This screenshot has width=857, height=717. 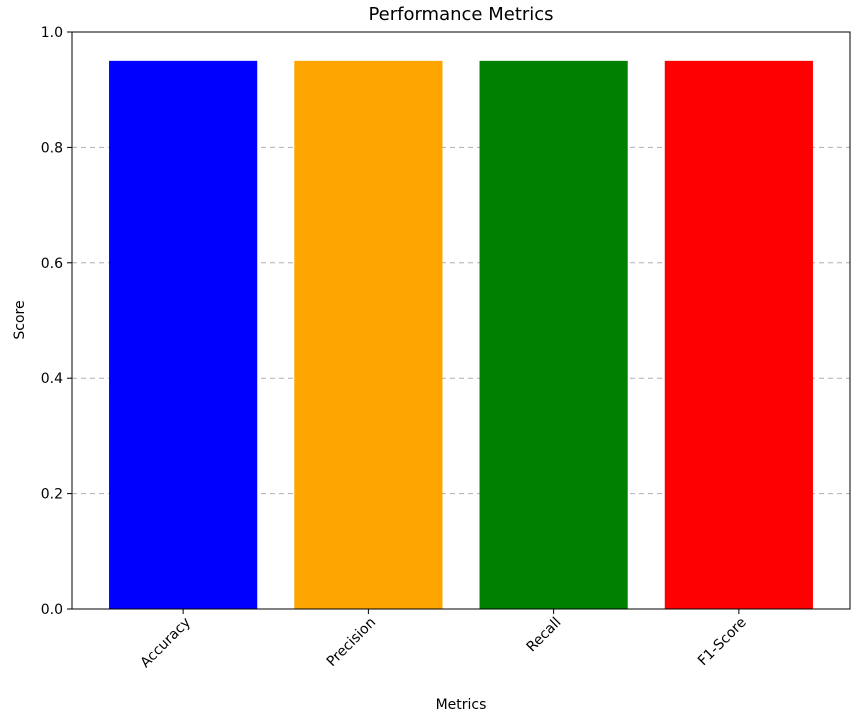 I want to click on y-tick-label: 0.2, so click(x=52, y=495).